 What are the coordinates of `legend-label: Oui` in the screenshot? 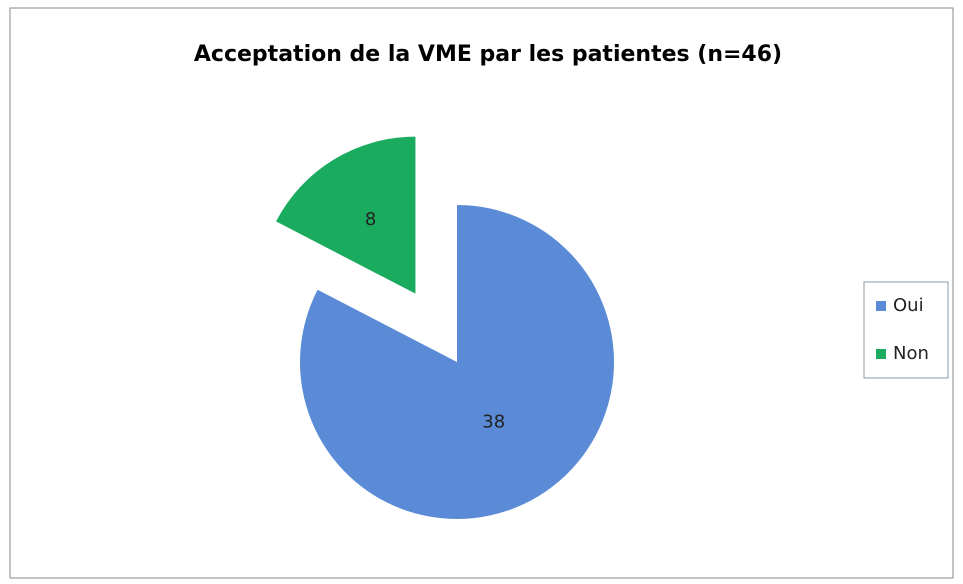 It's located at (908, 305).